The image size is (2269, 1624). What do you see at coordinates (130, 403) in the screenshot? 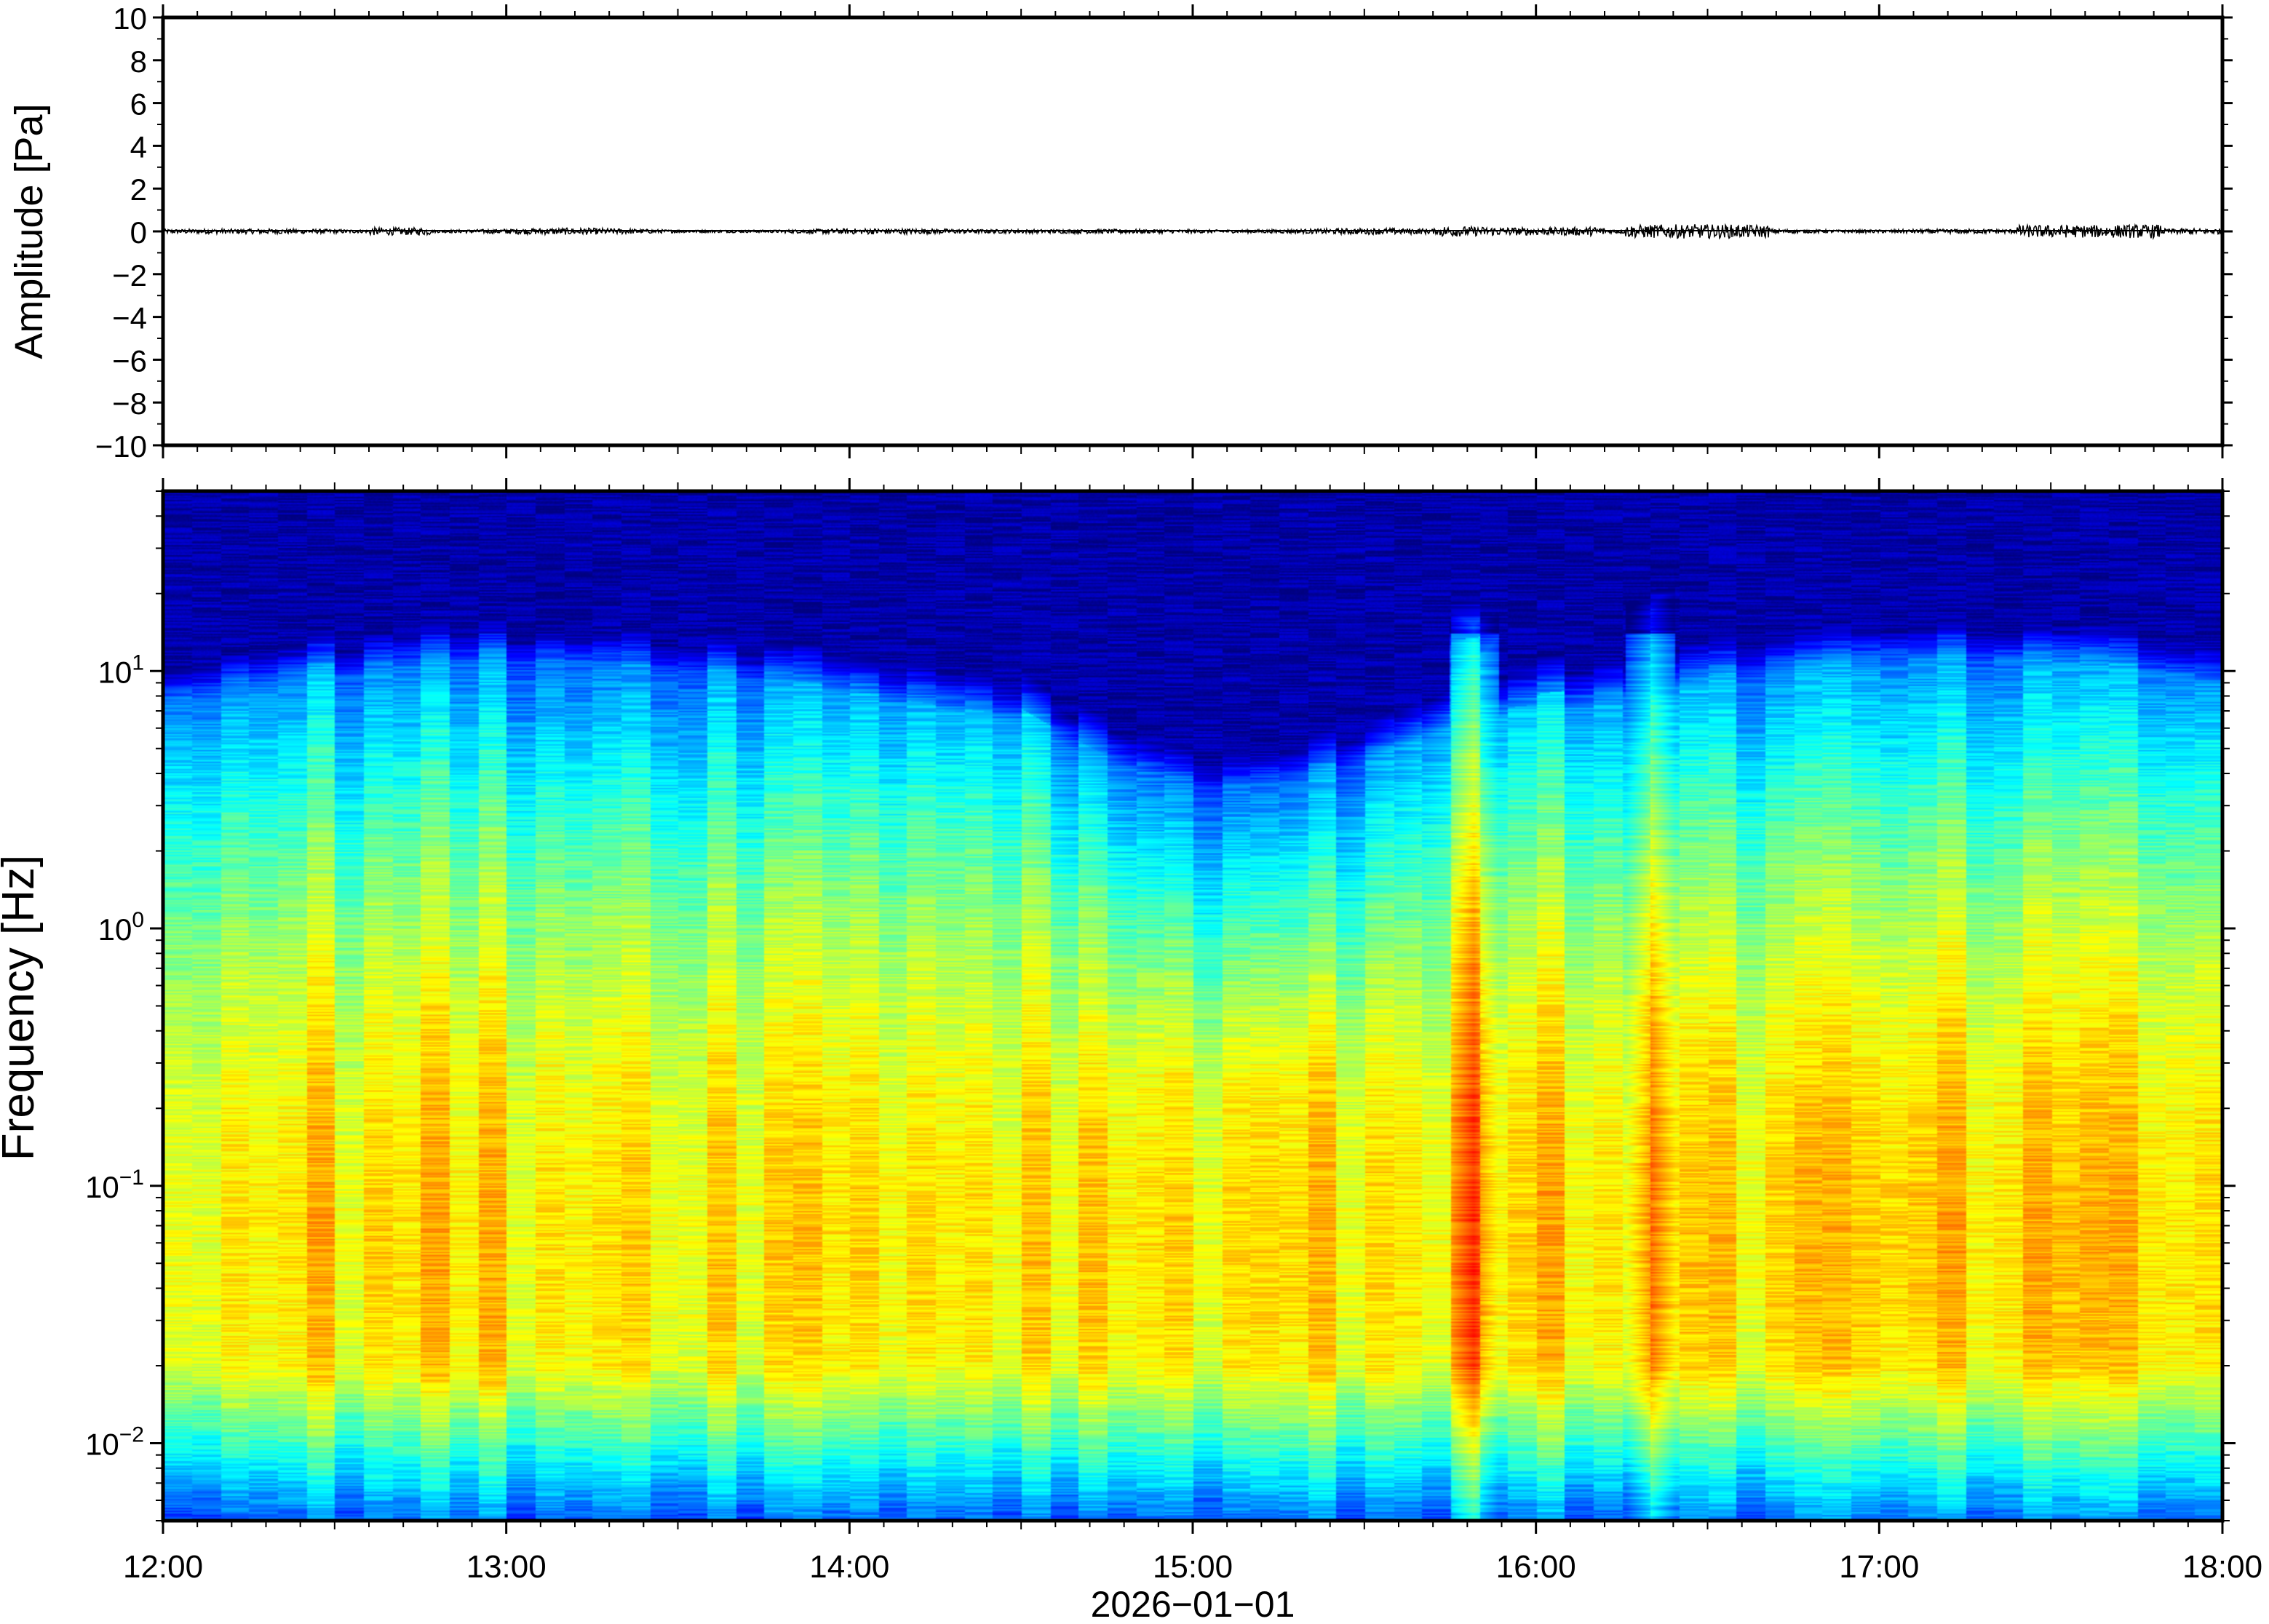
I see `waveform-y-tick-label: −8` at bounding box center [130, 403].